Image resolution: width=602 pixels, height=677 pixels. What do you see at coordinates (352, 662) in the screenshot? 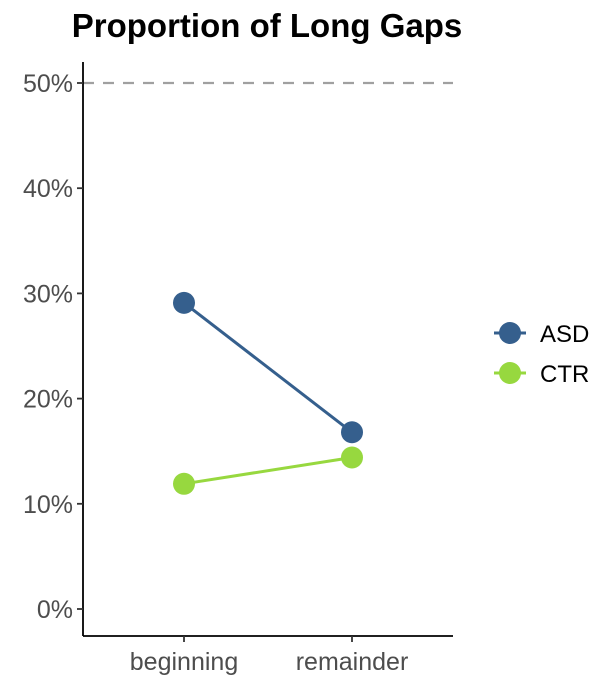
I see `x-tick-label: remainder` at bounding box center [352, 662].